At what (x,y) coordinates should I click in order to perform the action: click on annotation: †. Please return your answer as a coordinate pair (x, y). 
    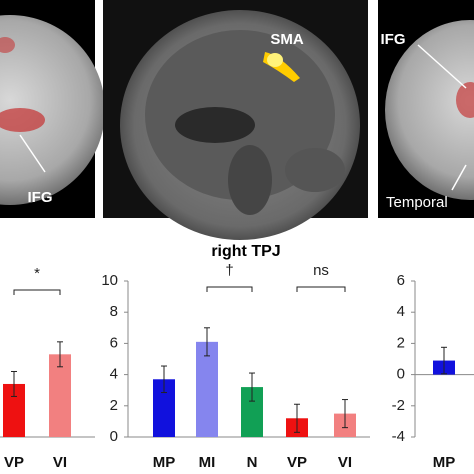
    Looking at the image, I should click on (229, 270).